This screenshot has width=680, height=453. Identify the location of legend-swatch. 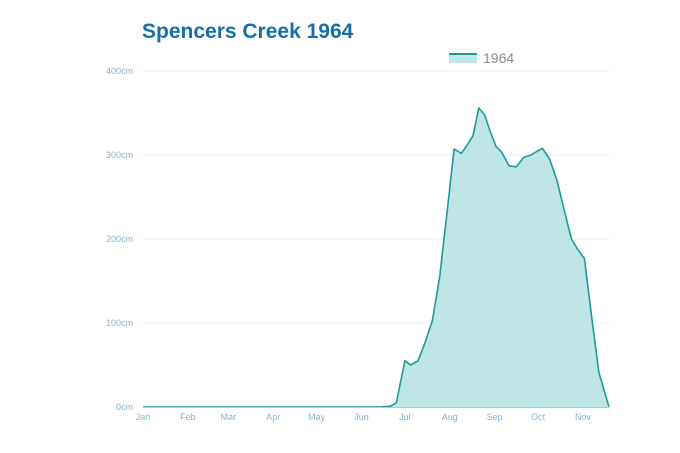
(463, 58).